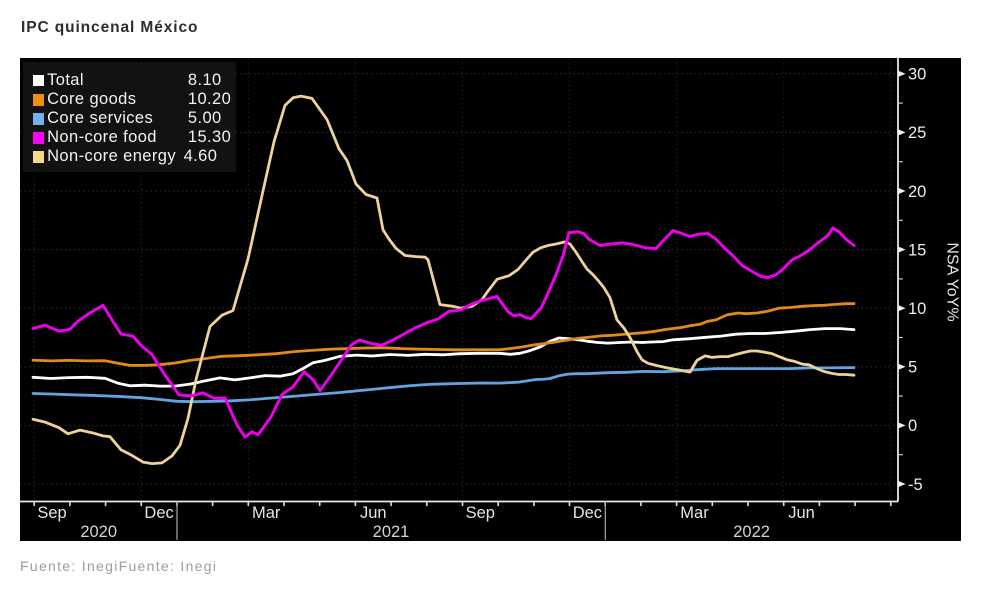 The width and height of the screenshot is (1000, 590). I want to click on svg-text: 2022, so click(751, 532).